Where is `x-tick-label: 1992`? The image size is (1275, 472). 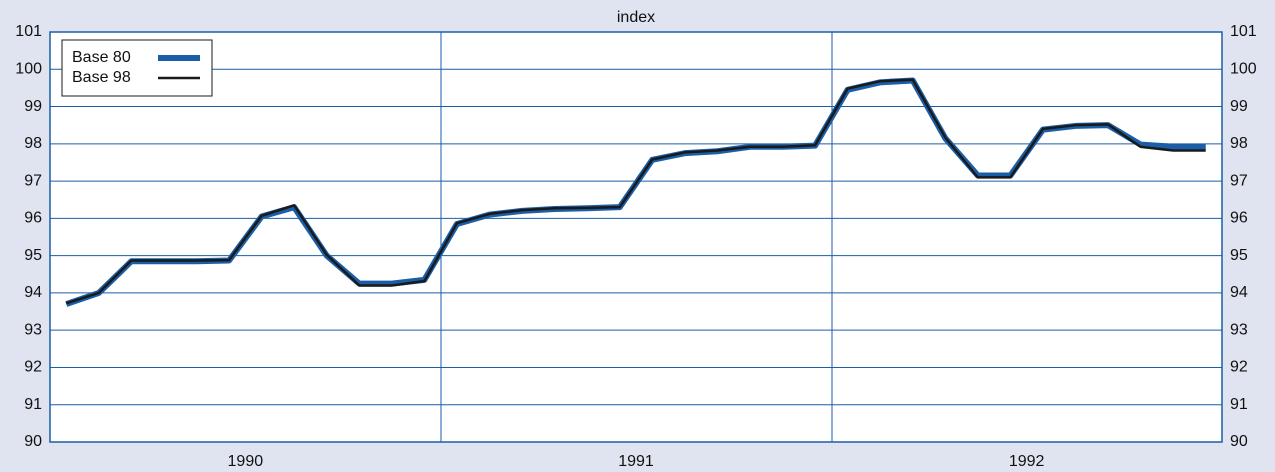
x-tick-label: 1992 is located at coordinates (1027, 461).